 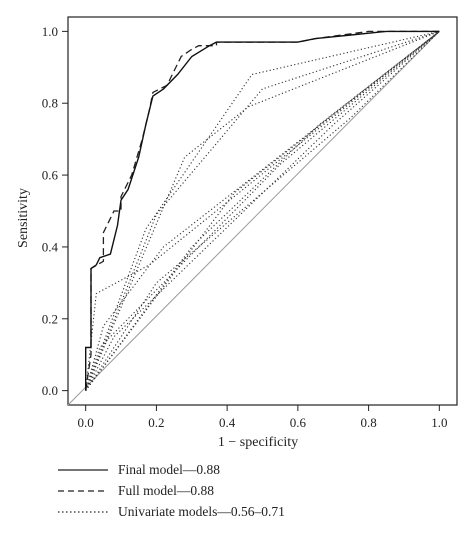 I want to click on y-tick-label: 0.0, so click(x=50, y=390).